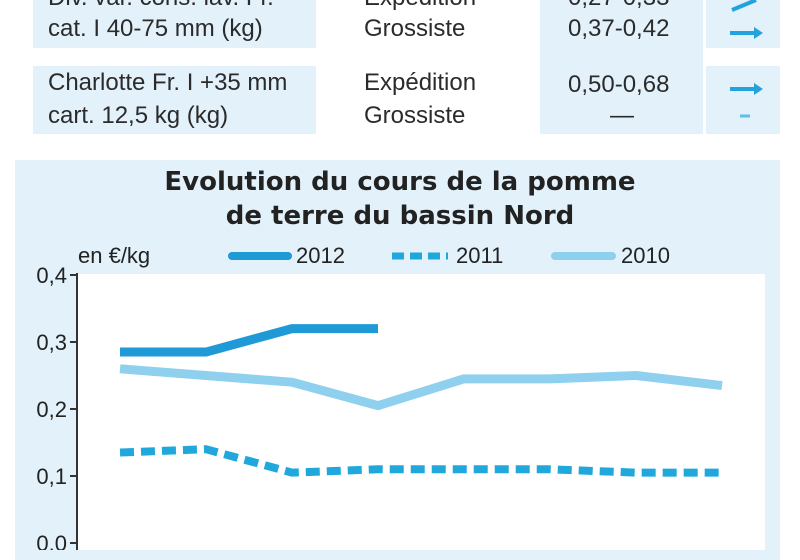 The image size is (800, 560). I want to click on y-tick-label: 0,3, so click(51, 342).